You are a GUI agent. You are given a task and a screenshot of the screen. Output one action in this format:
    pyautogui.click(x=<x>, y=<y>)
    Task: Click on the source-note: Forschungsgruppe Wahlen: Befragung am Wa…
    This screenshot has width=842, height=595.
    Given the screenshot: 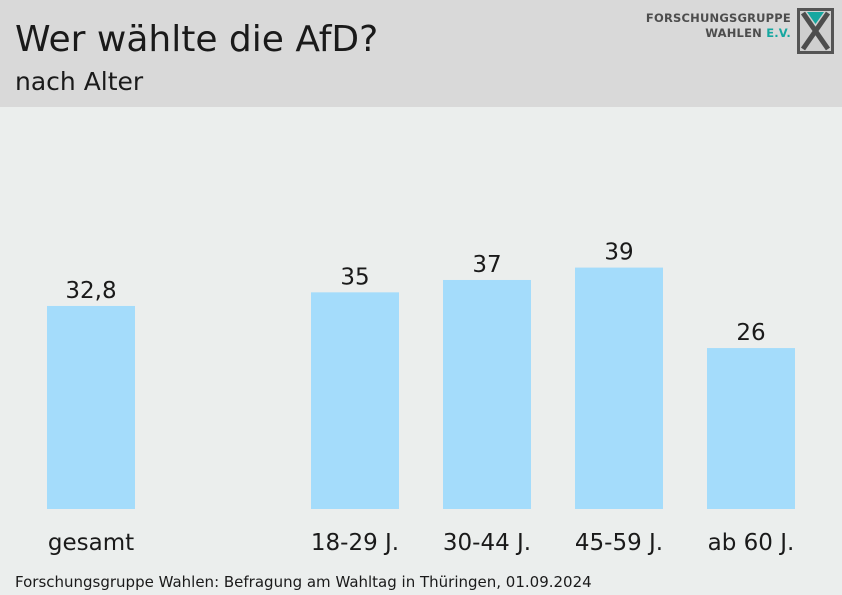 What is the action you would take?
    pyautogui.click(x=303, y=582)
    